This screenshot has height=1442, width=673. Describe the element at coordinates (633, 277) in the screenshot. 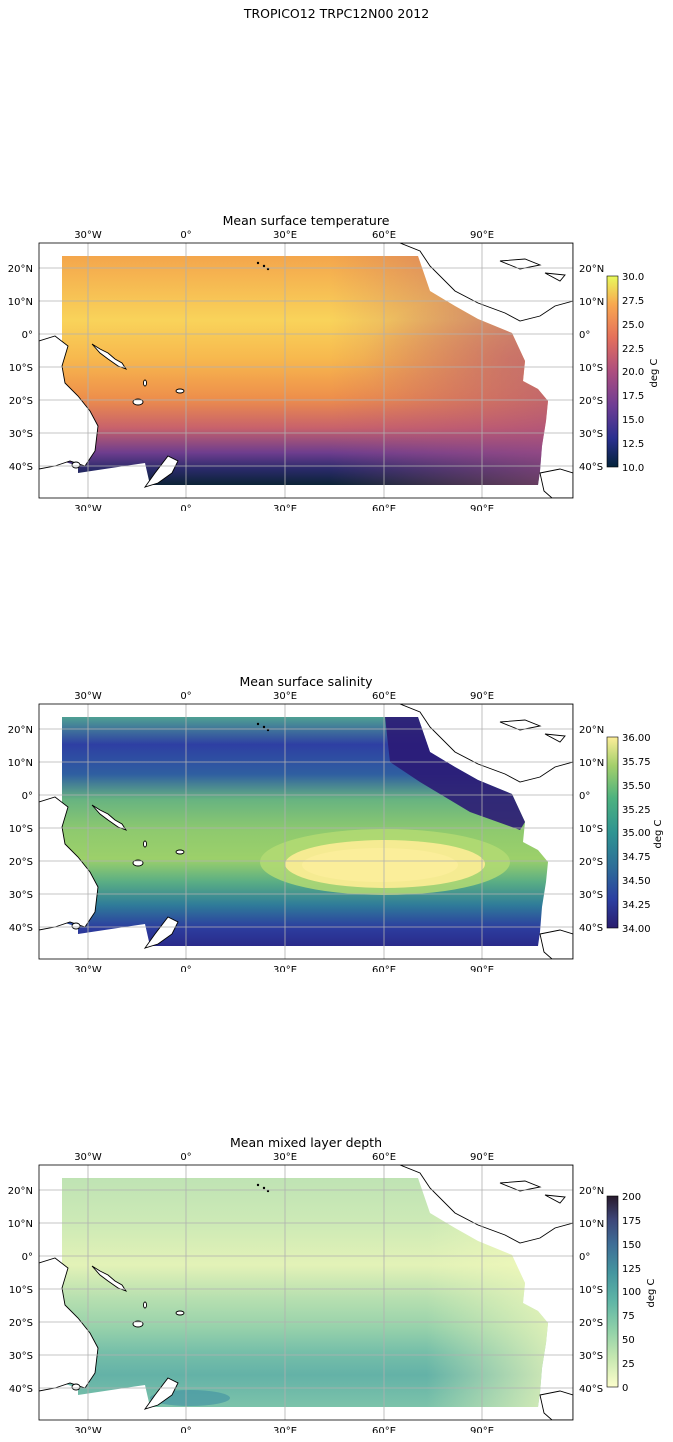

I see `colorbar-tick: 30.0` at that location.